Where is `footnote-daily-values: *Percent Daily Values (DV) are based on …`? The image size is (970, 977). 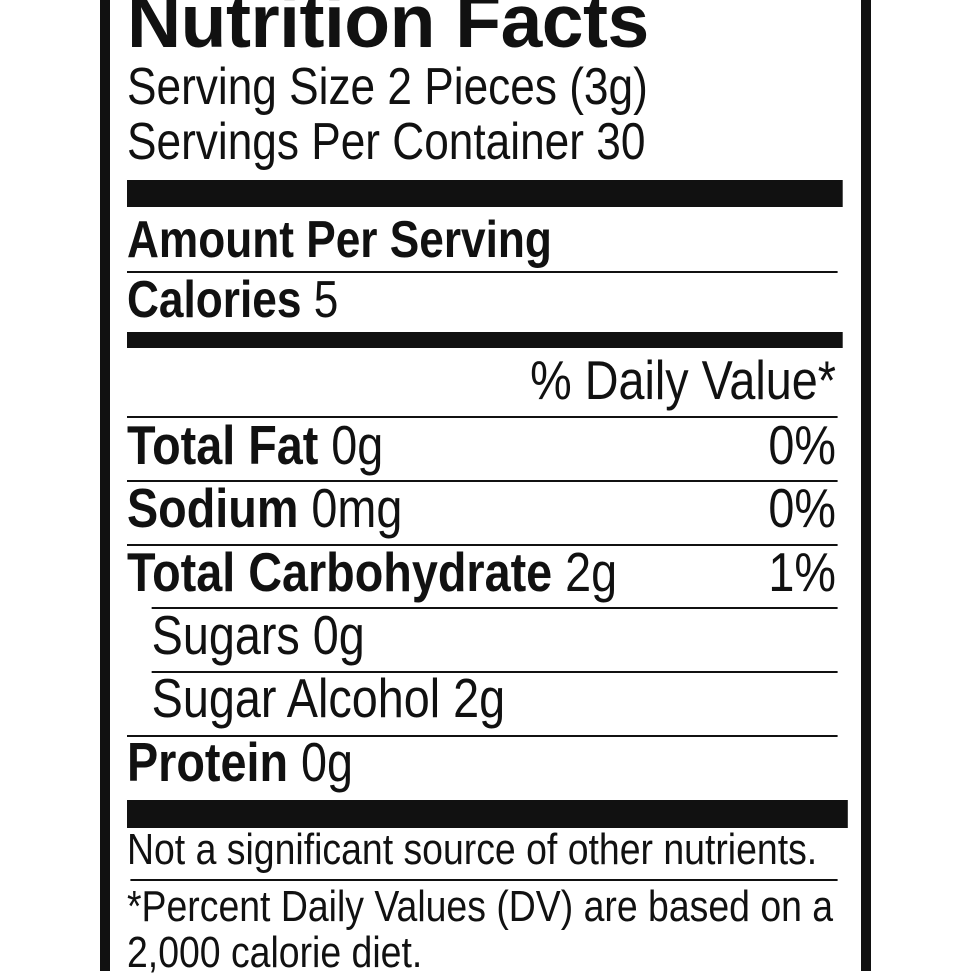
footnote-daily-values: *Percent Daily Values (DV) are based on … is located at coordinates (480, 906).